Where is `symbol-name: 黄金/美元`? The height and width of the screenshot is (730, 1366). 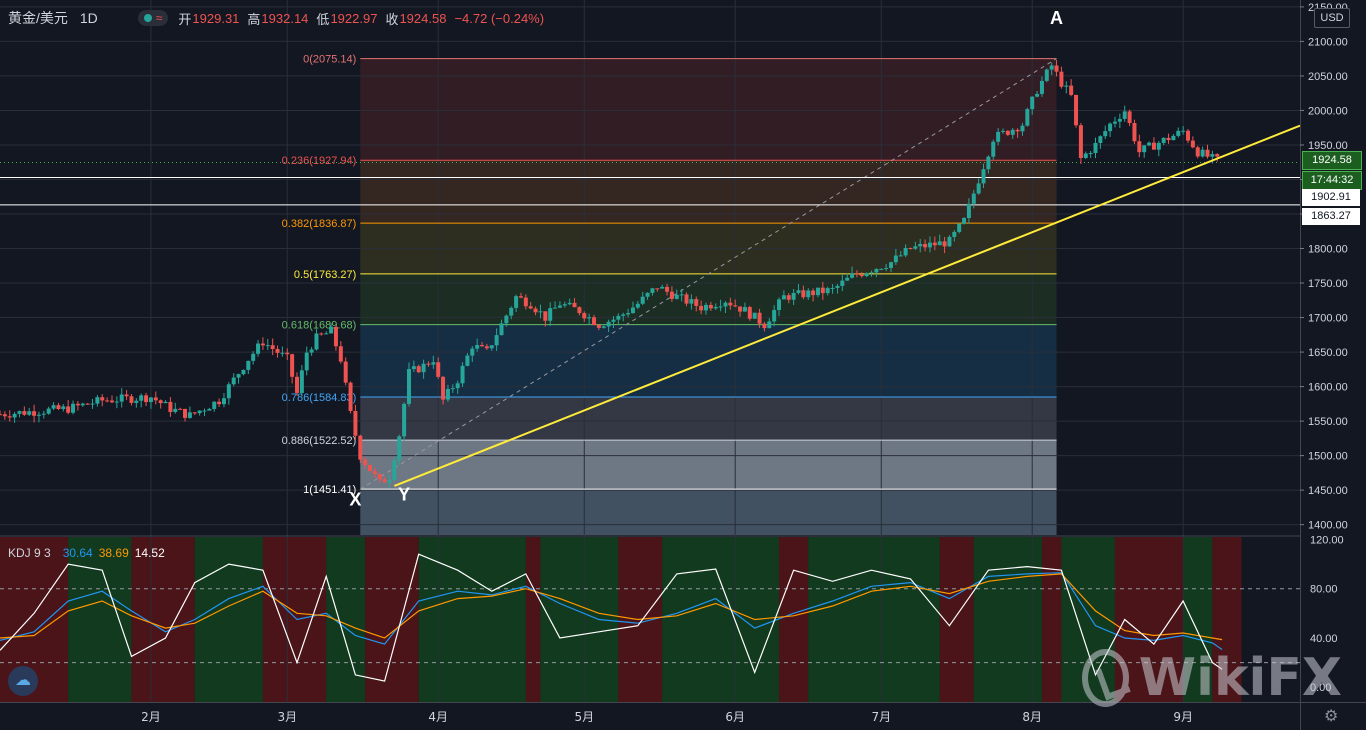
symbol-name: 黄金/美元 is located at coordinates (38, 18).